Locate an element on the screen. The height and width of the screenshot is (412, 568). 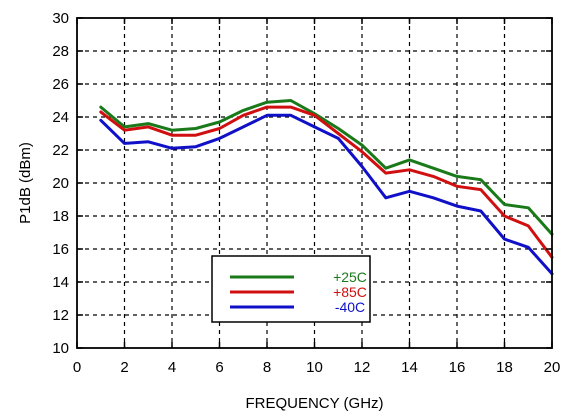
x-tick-label: 12 is located at coordinates (362, 367).